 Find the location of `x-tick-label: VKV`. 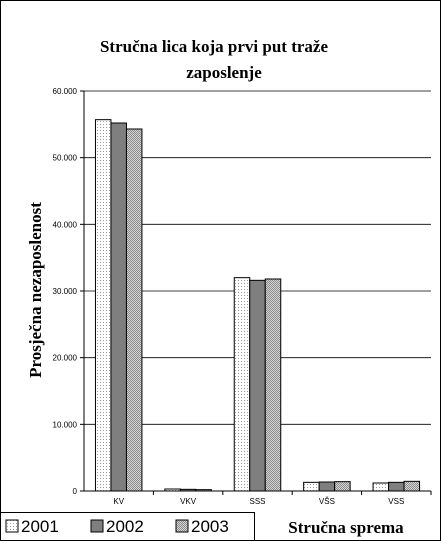

x-tick-label: VKV is located at coordinates (188, 501).